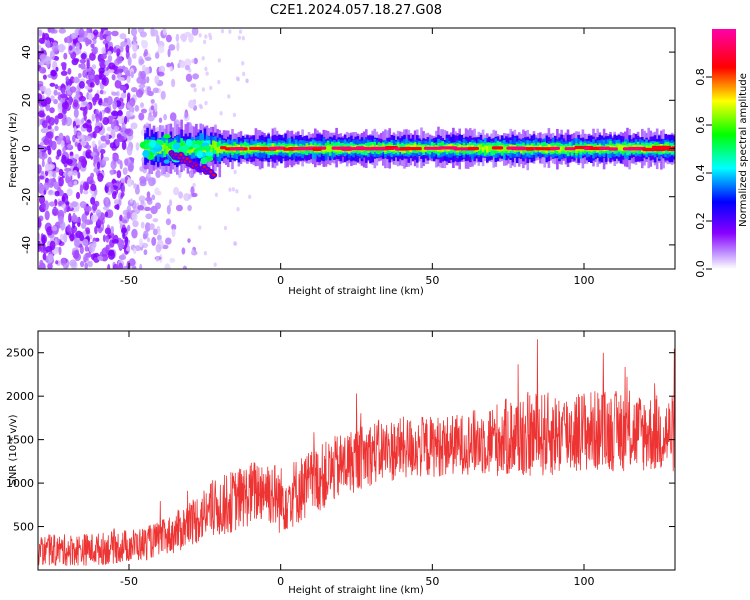 This screenshot has width=750, height=600. What do you see at coordinates (204, 167) in the screenshot?
I see `signal-branch-core` at bounding box center [204, 167].